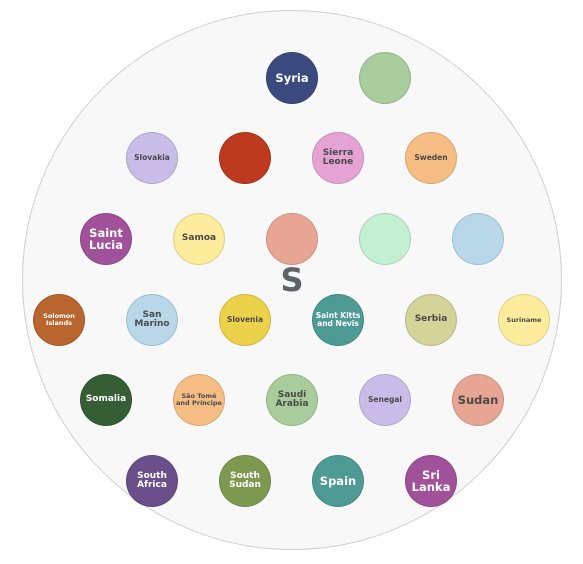 This screenshot has width=583, height=564. I want to click on bubble-label: Sri Lanka, so click(431, 480).